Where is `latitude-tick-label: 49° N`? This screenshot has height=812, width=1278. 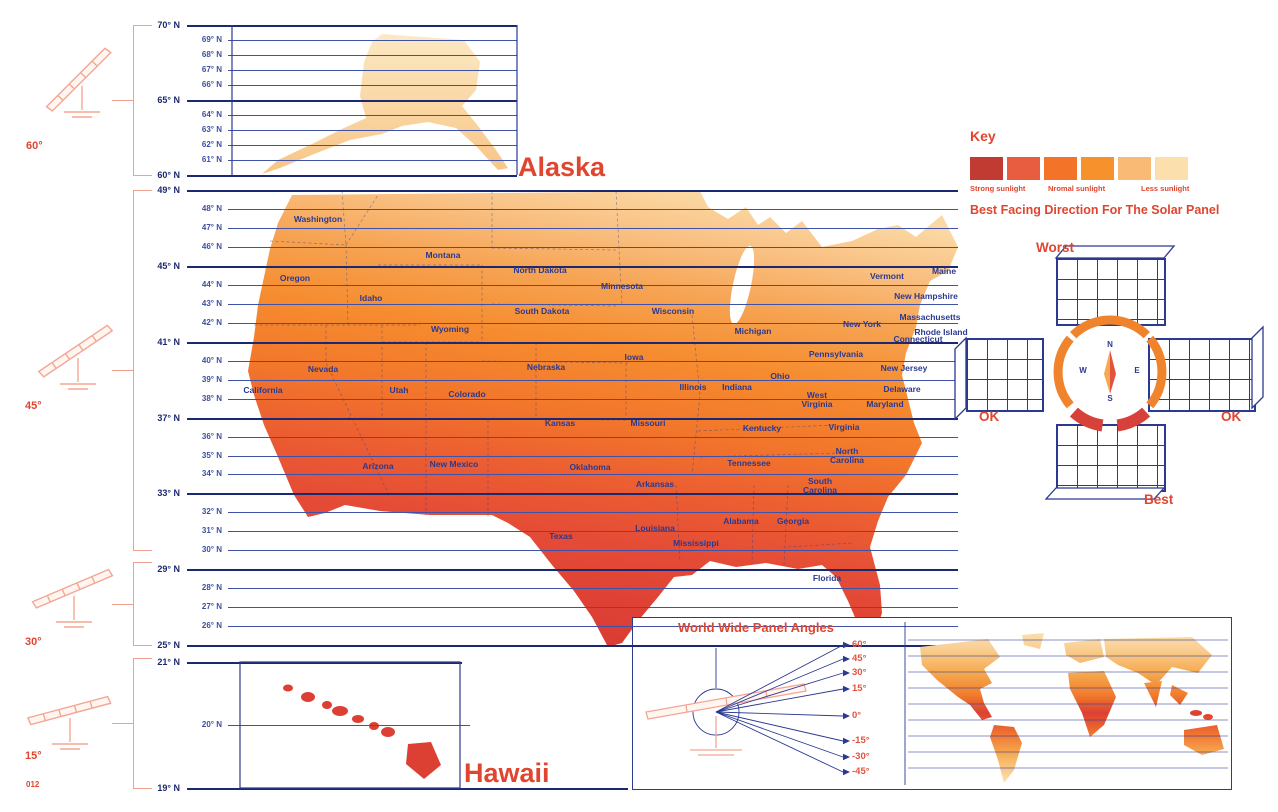
latitude-tick-label: 49° N is located at coordinates (168, 190).